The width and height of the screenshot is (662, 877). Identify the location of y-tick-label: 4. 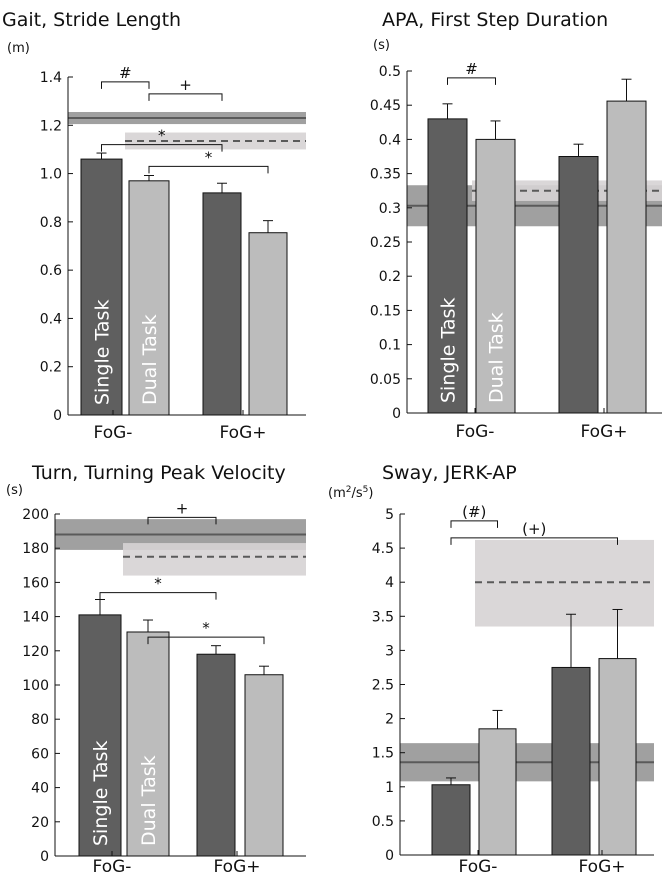
(389, 583).